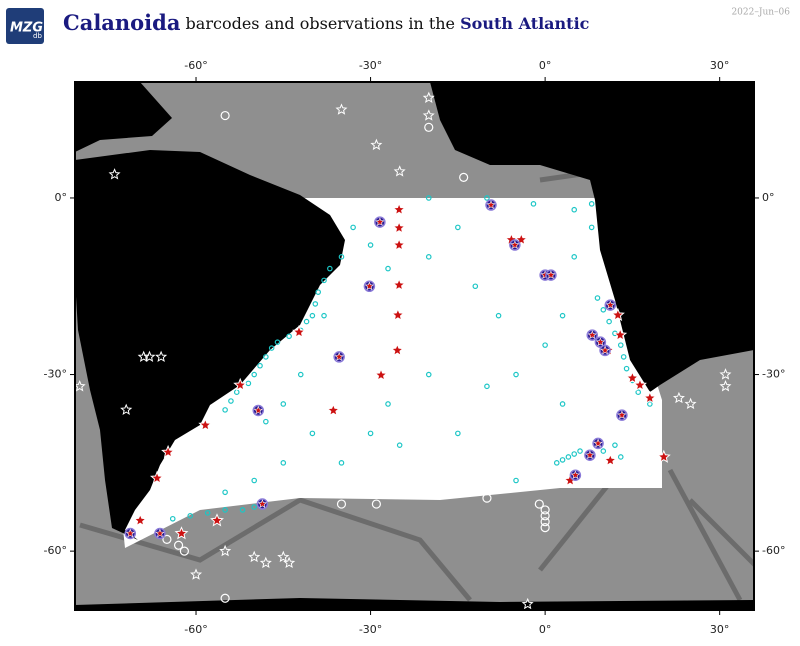 The image size is (800, 646). I want to click on title-text: barcodes and observations in the, so click(320, 23).